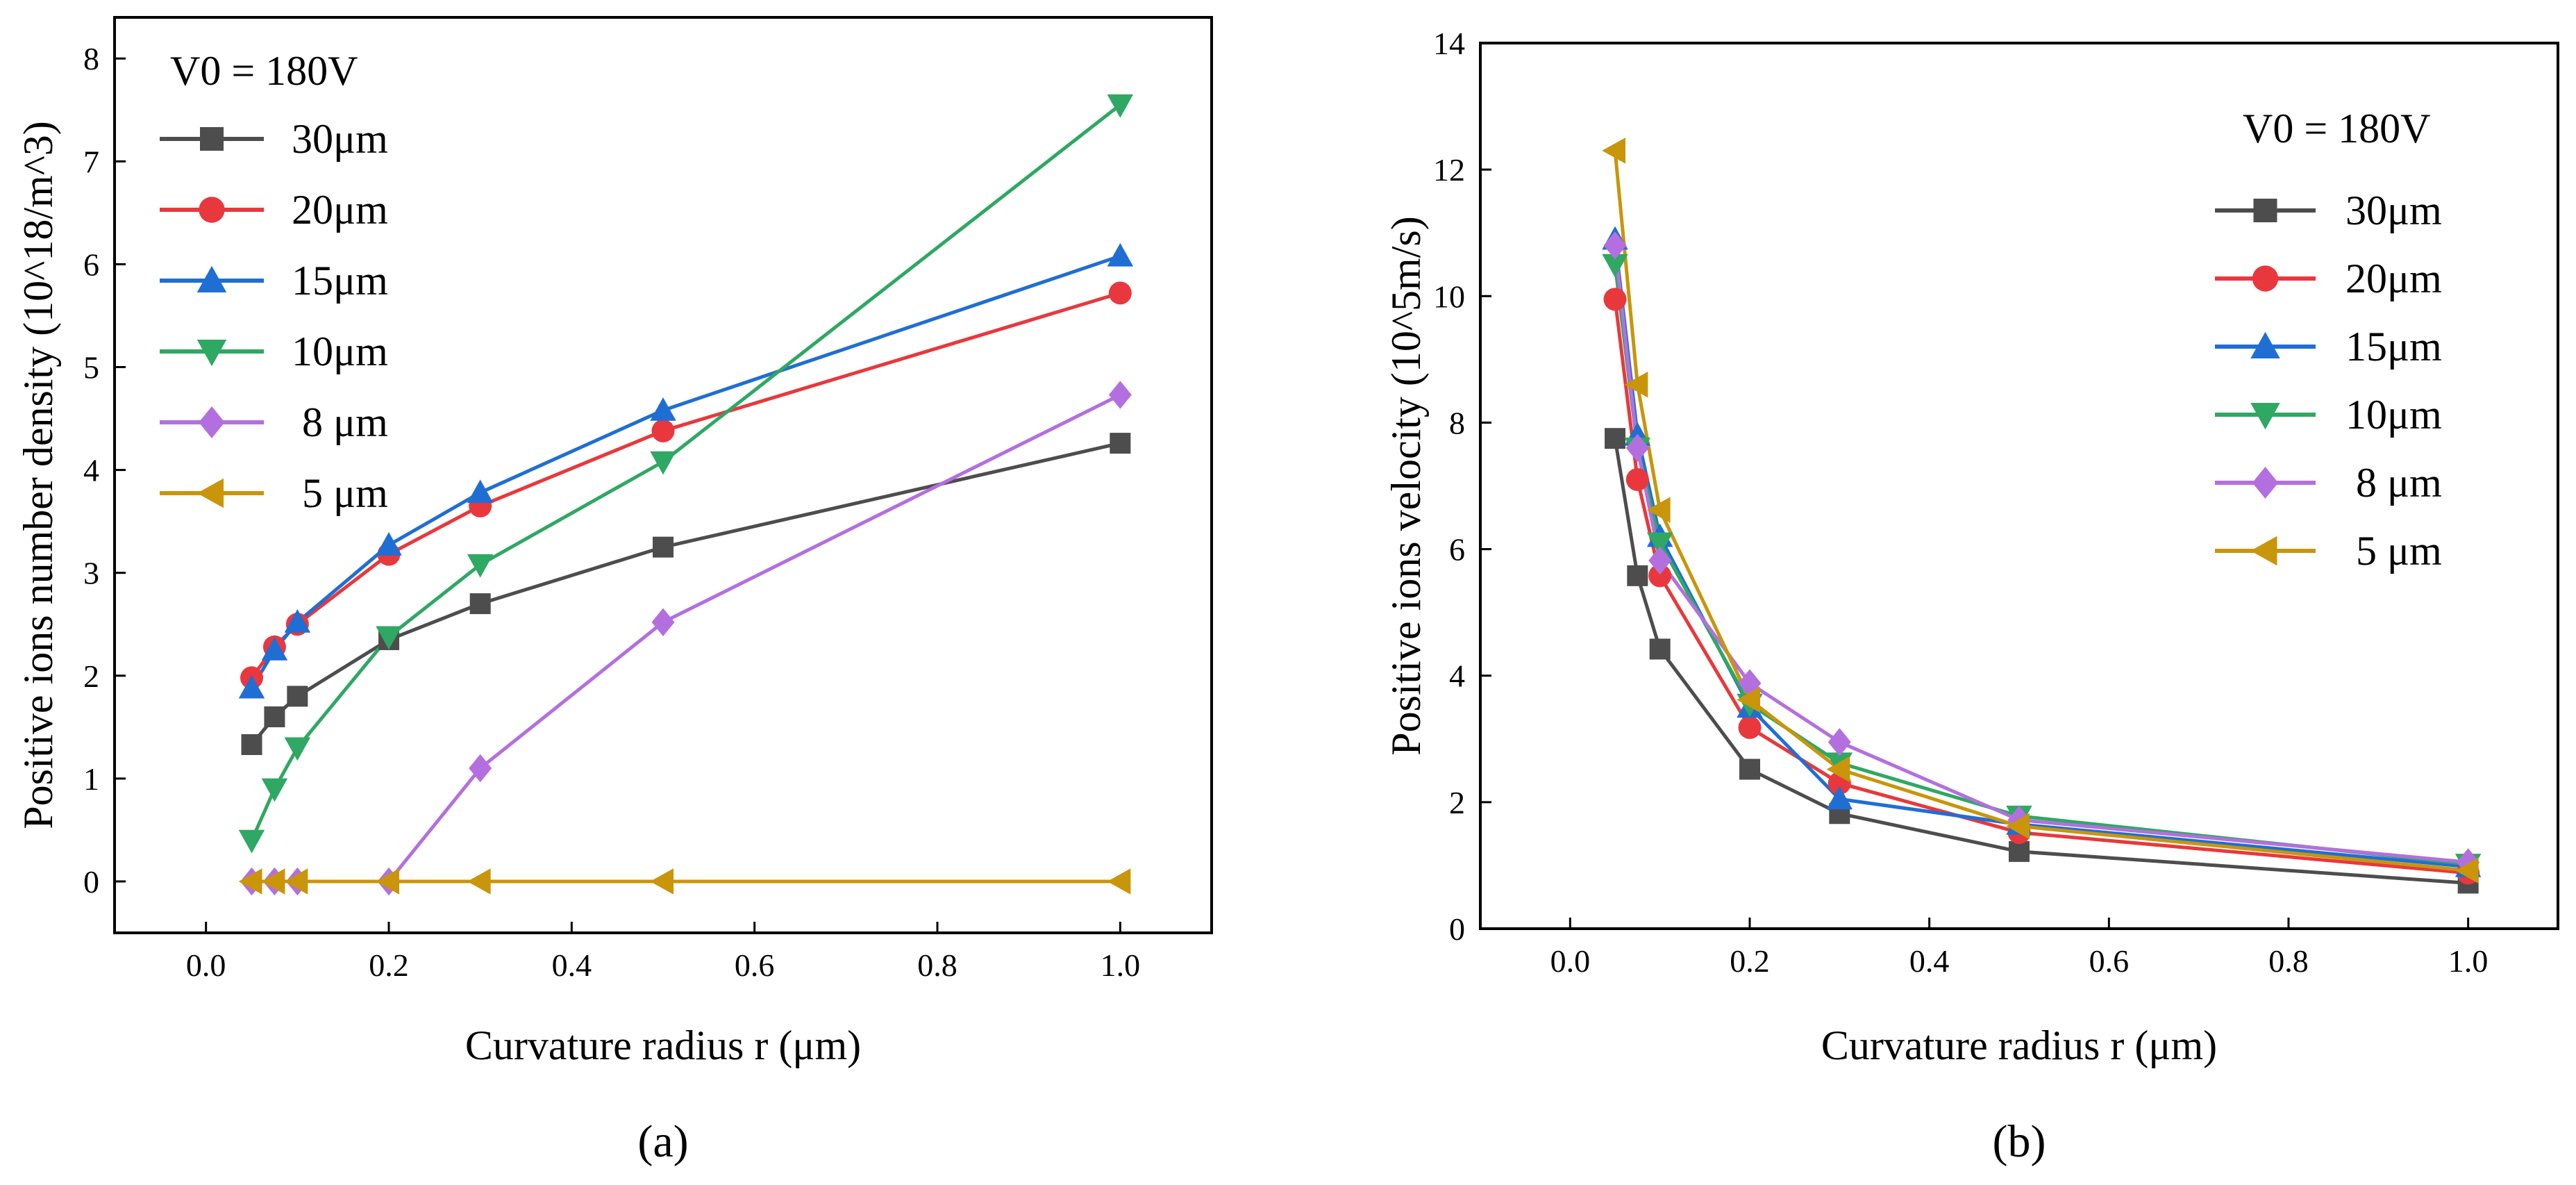  I want to click on y-tick-label: 14, so click(1449, 43).